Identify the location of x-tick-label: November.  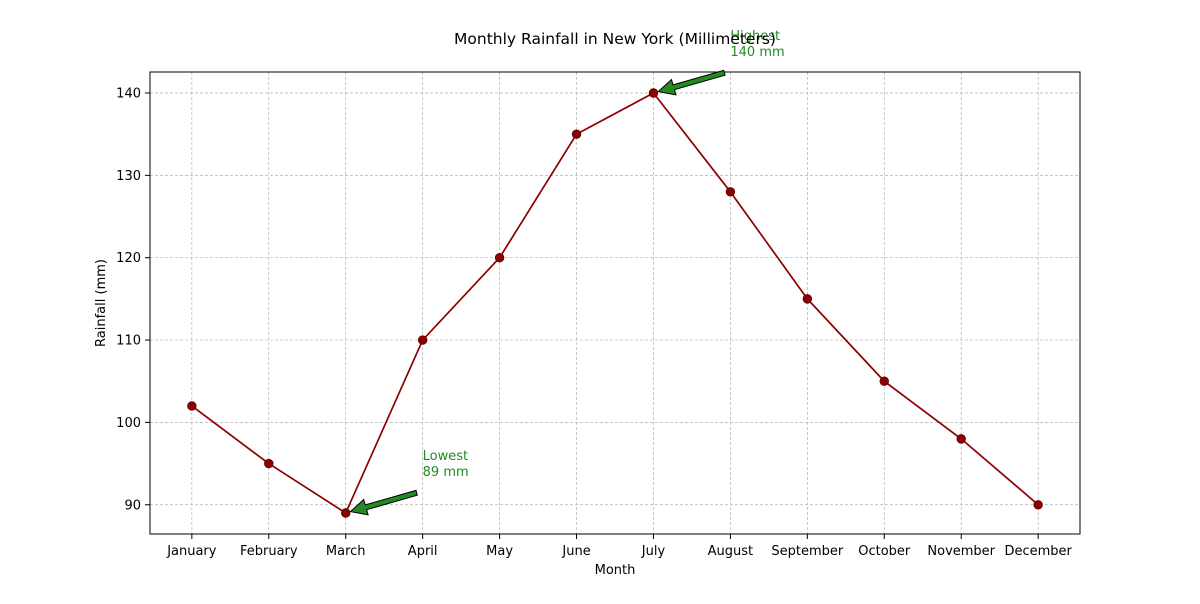
(961, 551).